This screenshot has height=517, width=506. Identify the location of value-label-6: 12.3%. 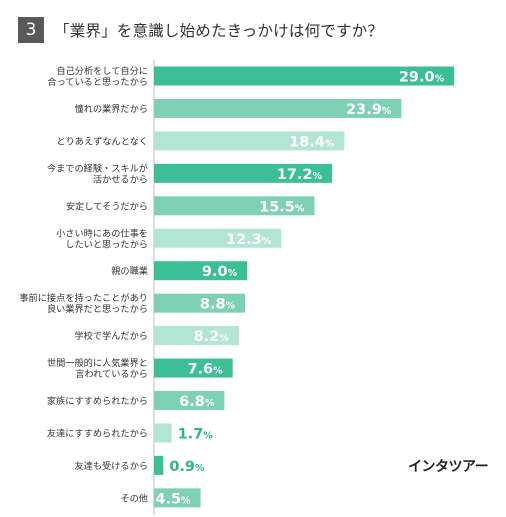
(249, 240).